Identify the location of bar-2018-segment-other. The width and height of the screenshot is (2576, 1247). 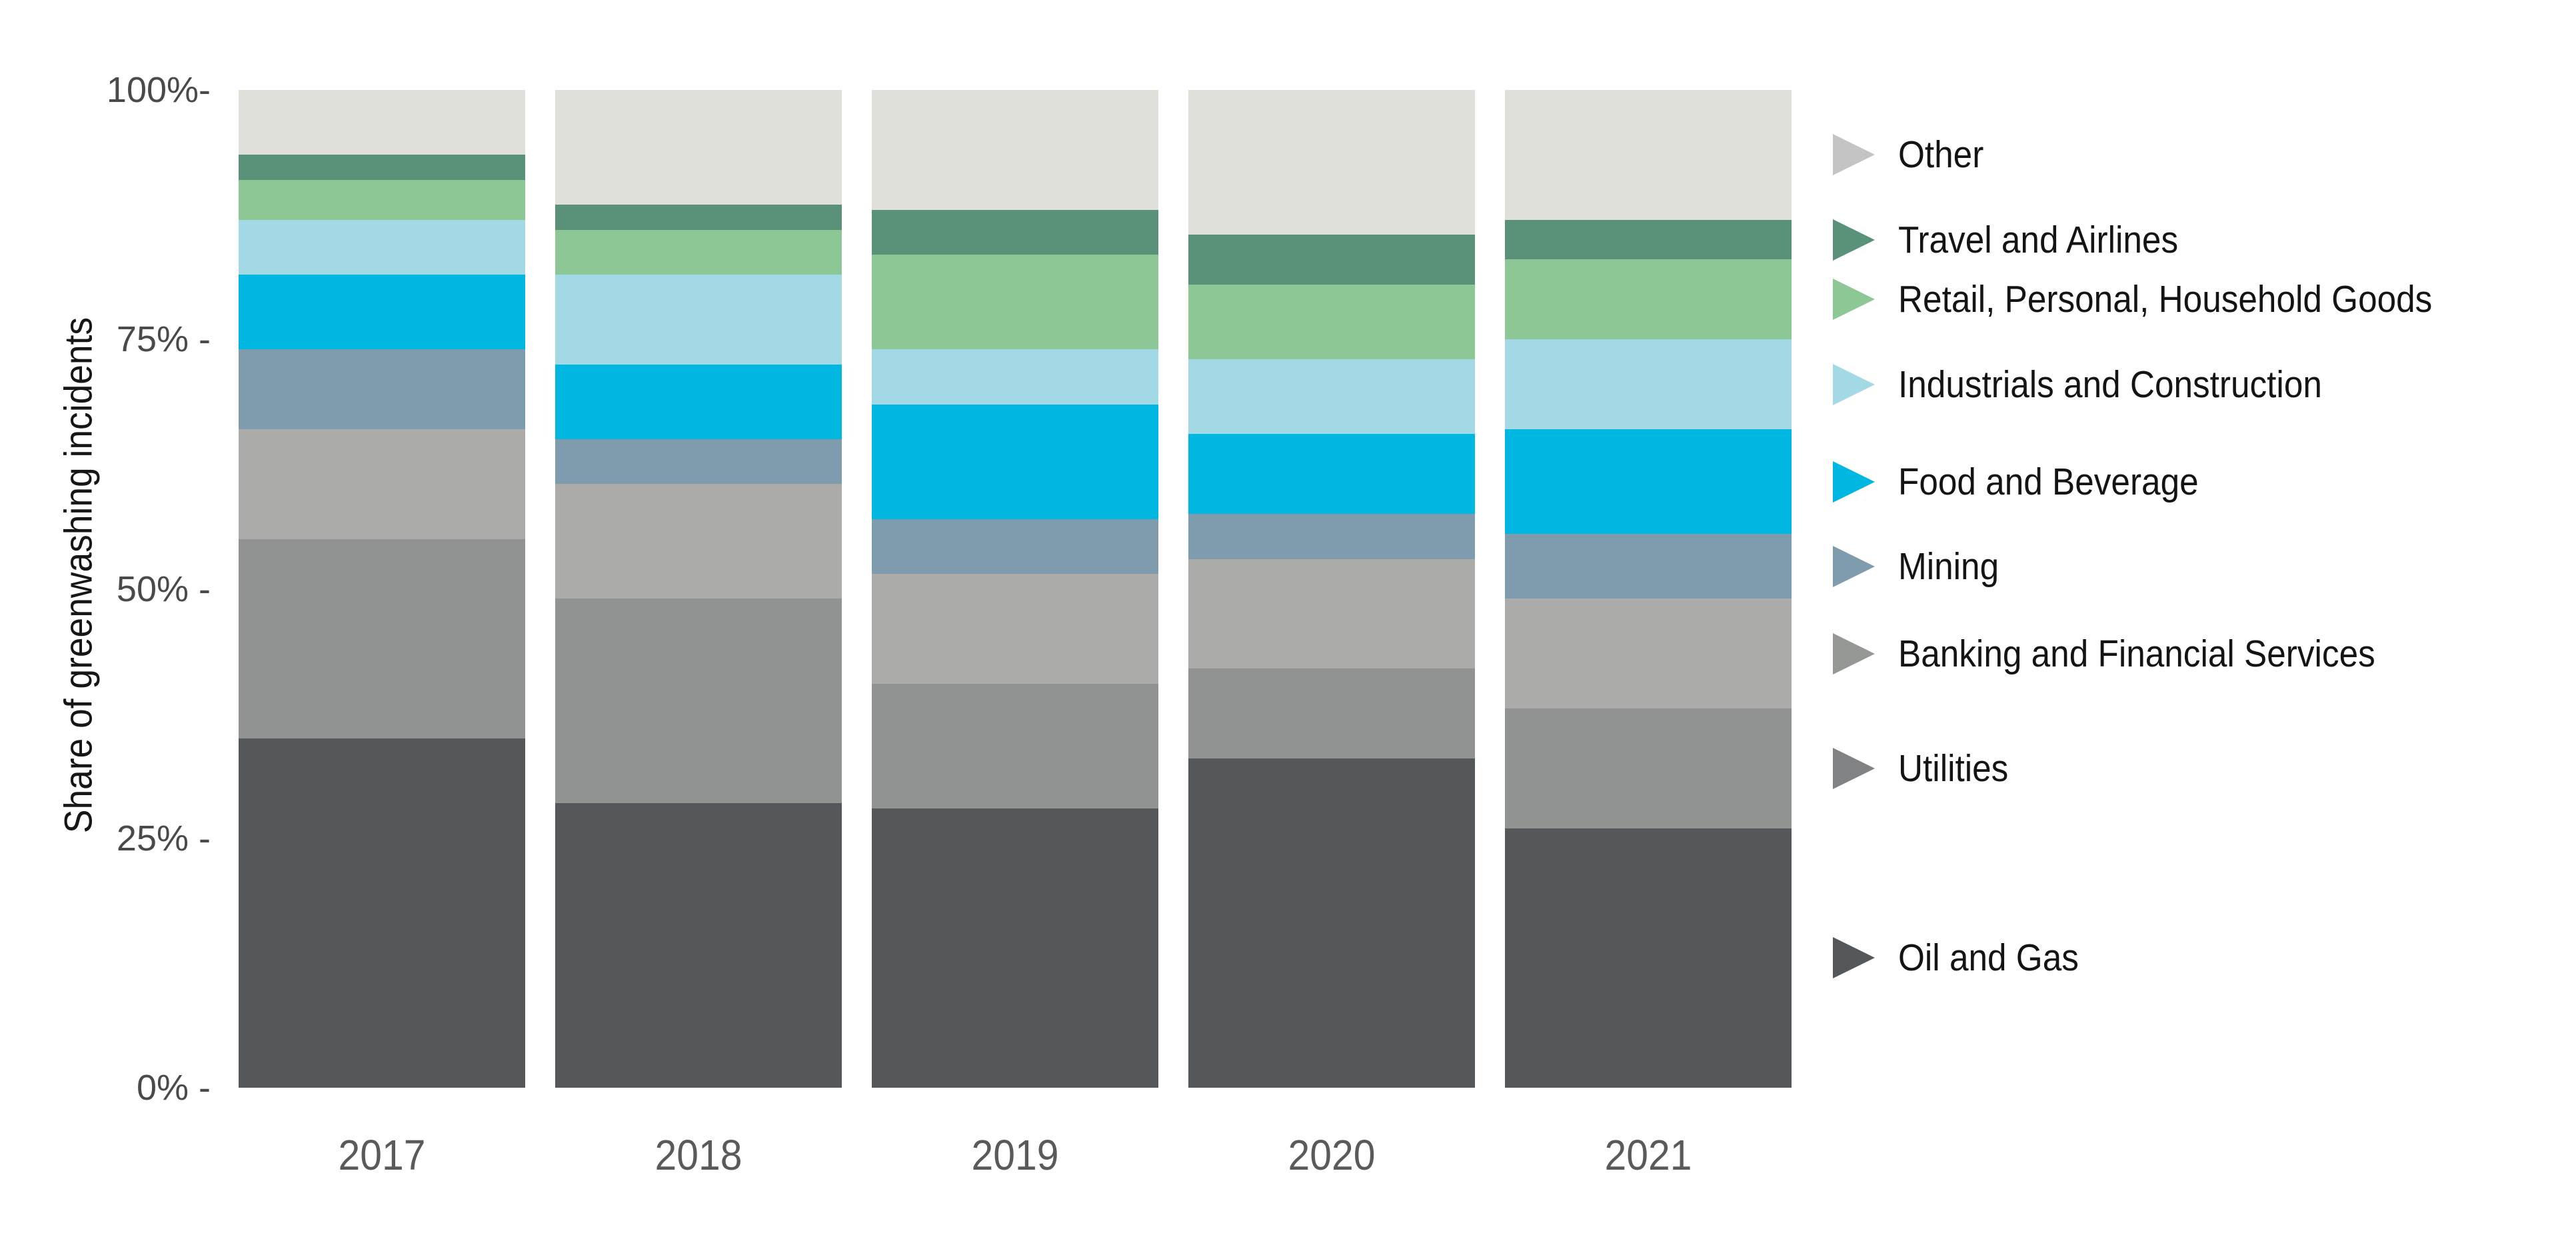
(698, 147).